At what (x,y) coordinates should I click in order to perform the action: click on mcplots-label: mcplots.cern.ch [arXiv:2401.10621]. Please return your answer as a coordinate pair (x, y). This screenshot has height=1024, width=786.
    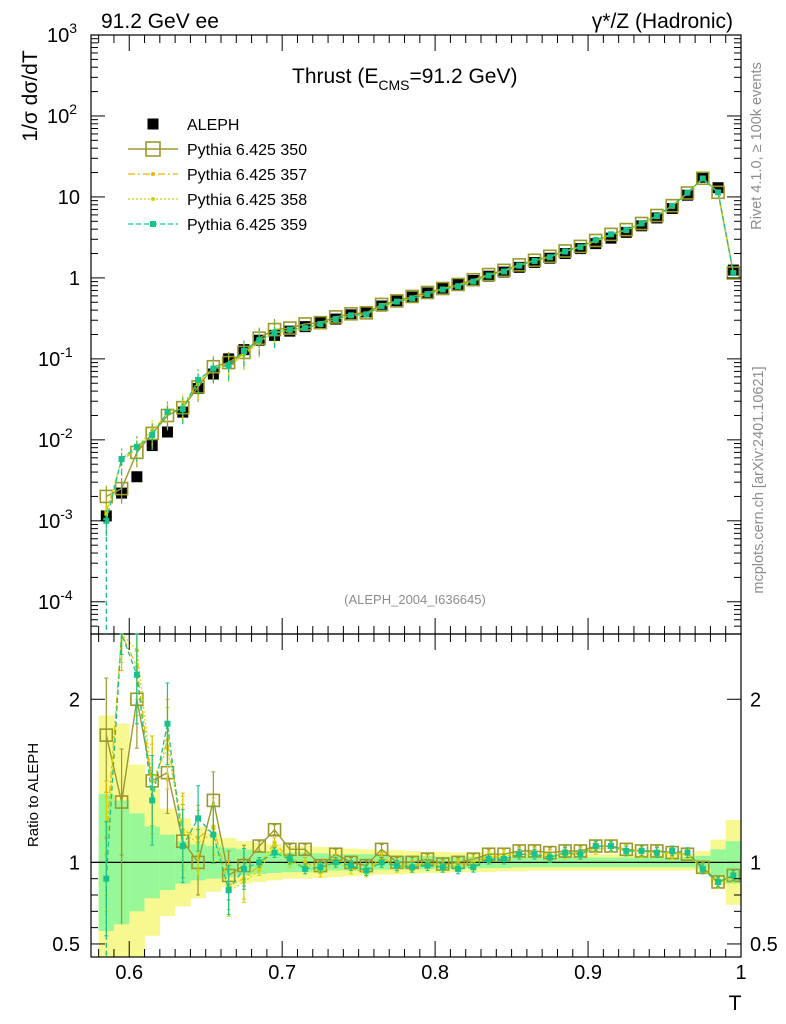
    Looking at the image, I should click on (759, 479).